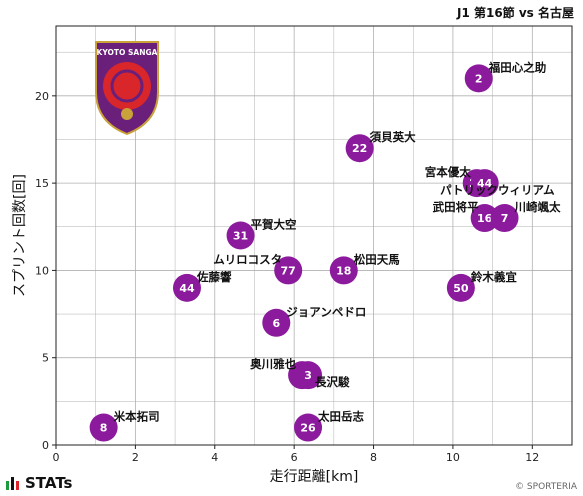 The height and width of the screenshot is (496, 583). What do you see at coordinates (42, 96) in the screenshot?
I see `y-tick-label: 20` at bounding box center [42, 96].